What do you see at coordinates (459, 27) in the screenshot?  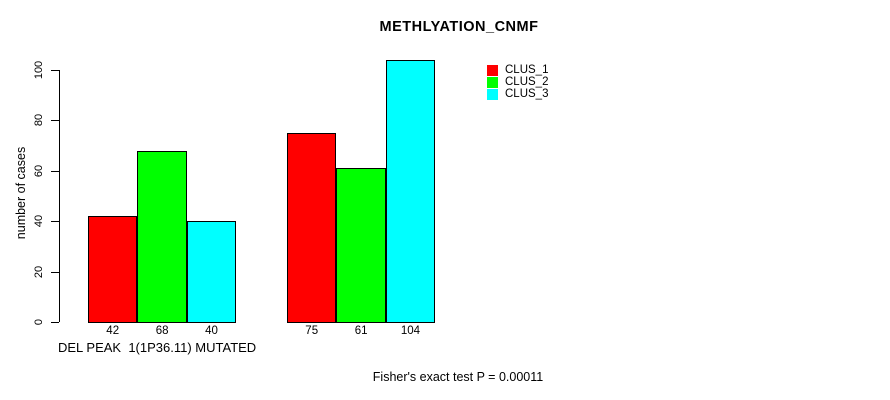 I see `chart-title: METHLYATION_CNMF` at bounding box center [459, 27].